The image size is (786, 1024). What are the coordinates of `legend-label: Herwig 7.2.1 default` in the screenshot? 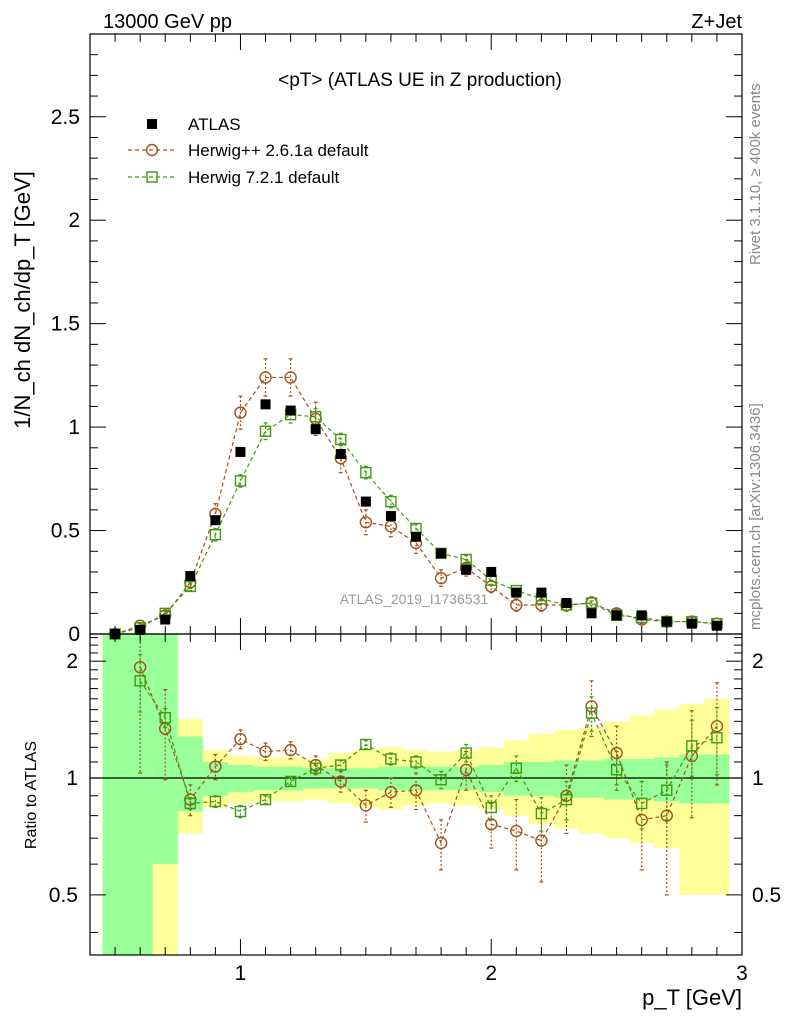 It's located at (263, 177).